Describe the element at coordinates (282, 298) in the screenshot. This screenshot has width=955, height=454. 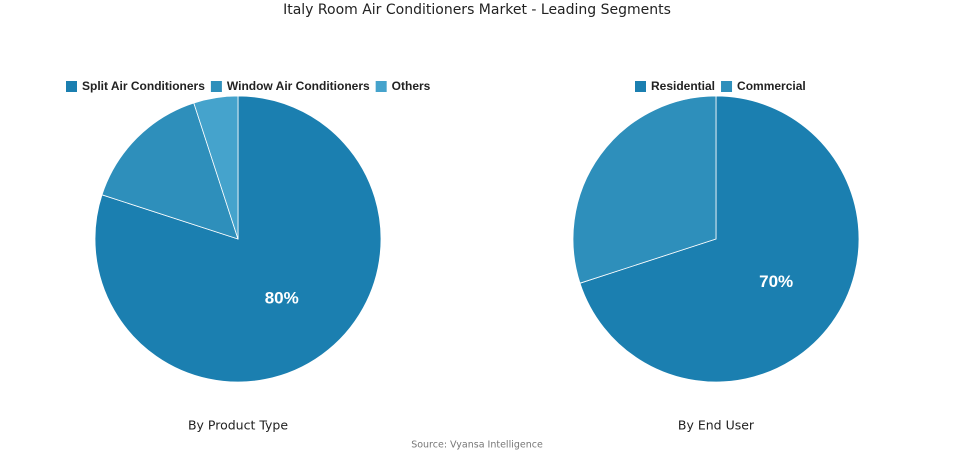
I see `value-label: 80%` at that location.